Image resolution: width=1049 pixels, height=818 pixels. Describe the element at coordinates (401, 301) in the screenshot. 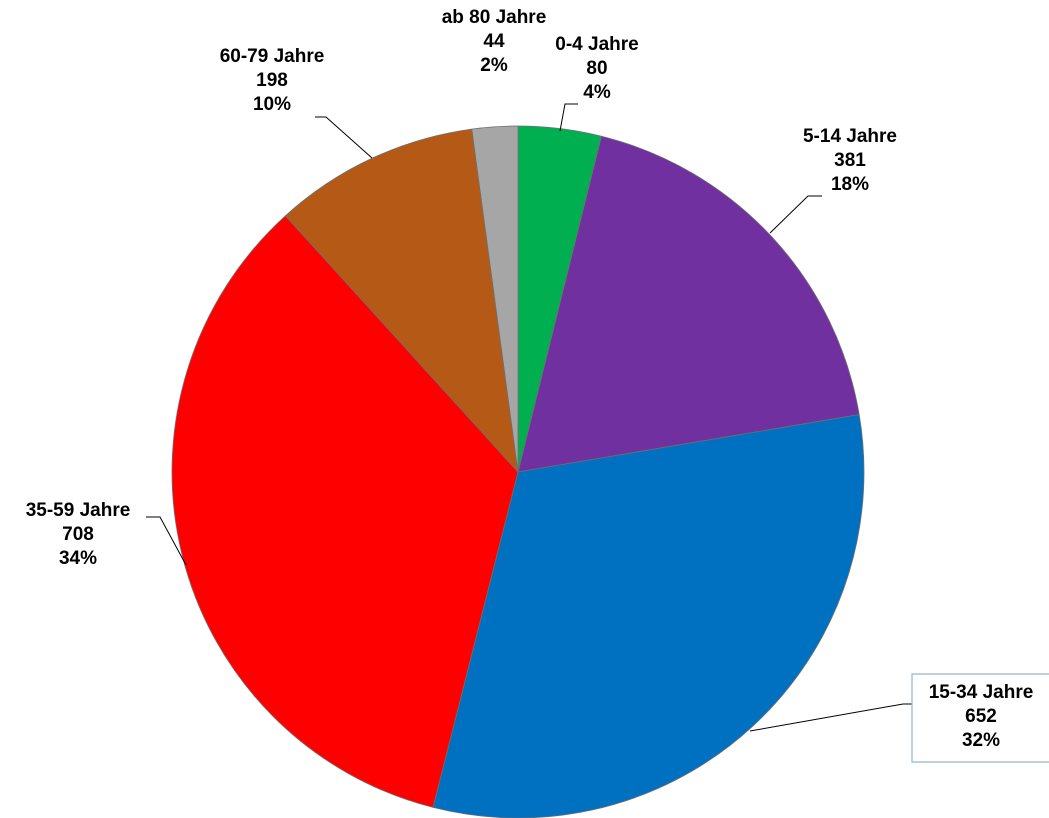

I see `pie-slice-60-79-jahre` at that location.